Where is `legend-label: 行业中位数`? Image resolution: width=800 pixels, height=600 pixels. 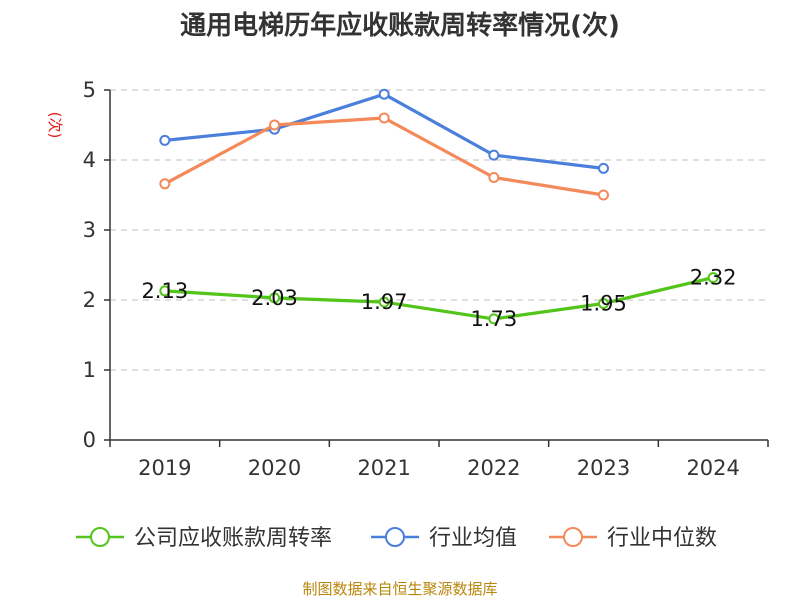
legend-label: 行业中位数 is located at coordinates (662, 538).